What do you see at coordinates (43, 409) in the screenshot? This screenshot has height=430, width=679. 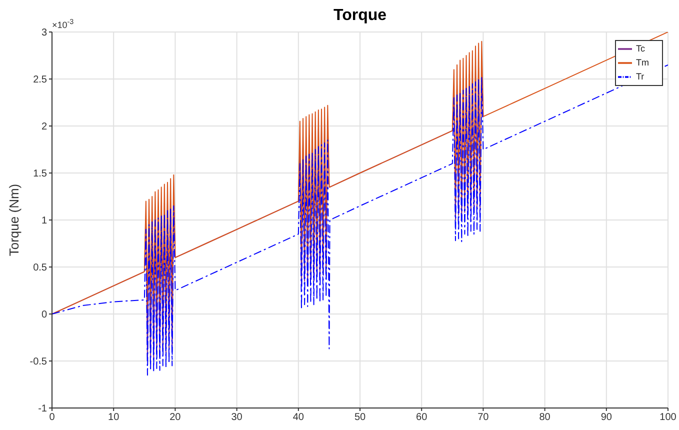 I see `y-tick-label: -1` at bounding box center [43, 409].